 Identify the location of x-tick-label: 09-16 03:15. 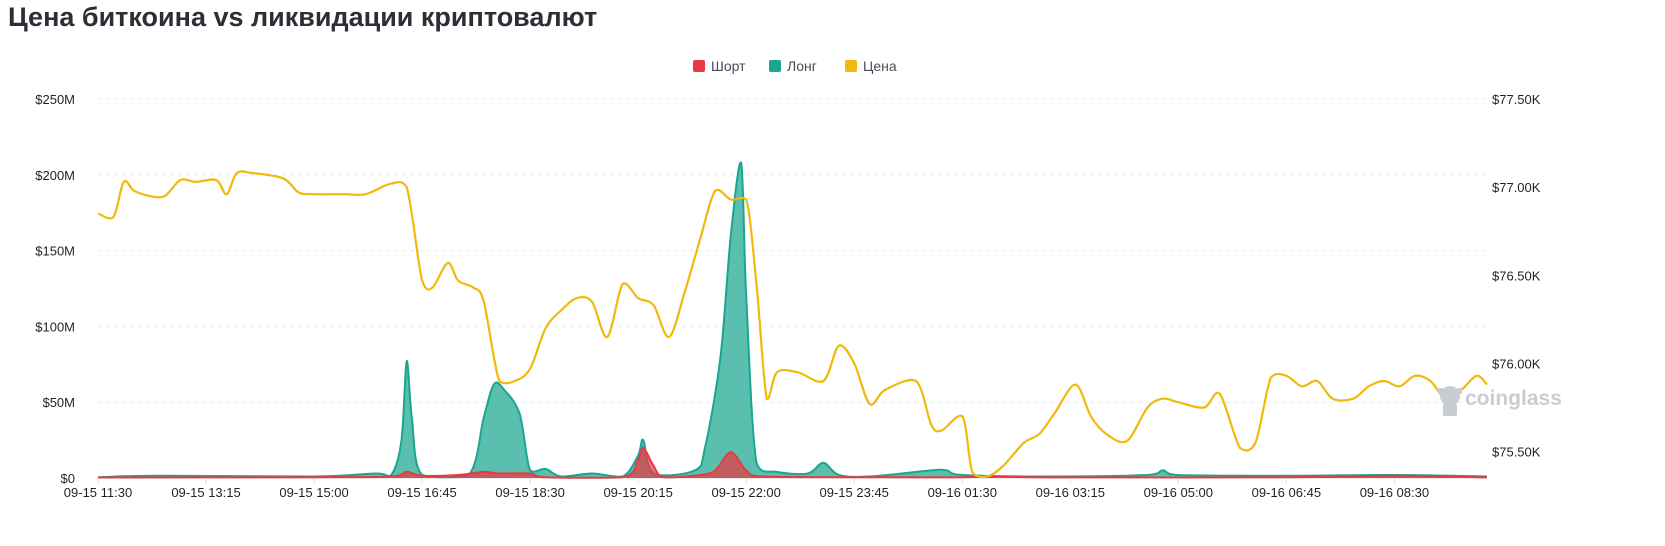
(1070, 492).